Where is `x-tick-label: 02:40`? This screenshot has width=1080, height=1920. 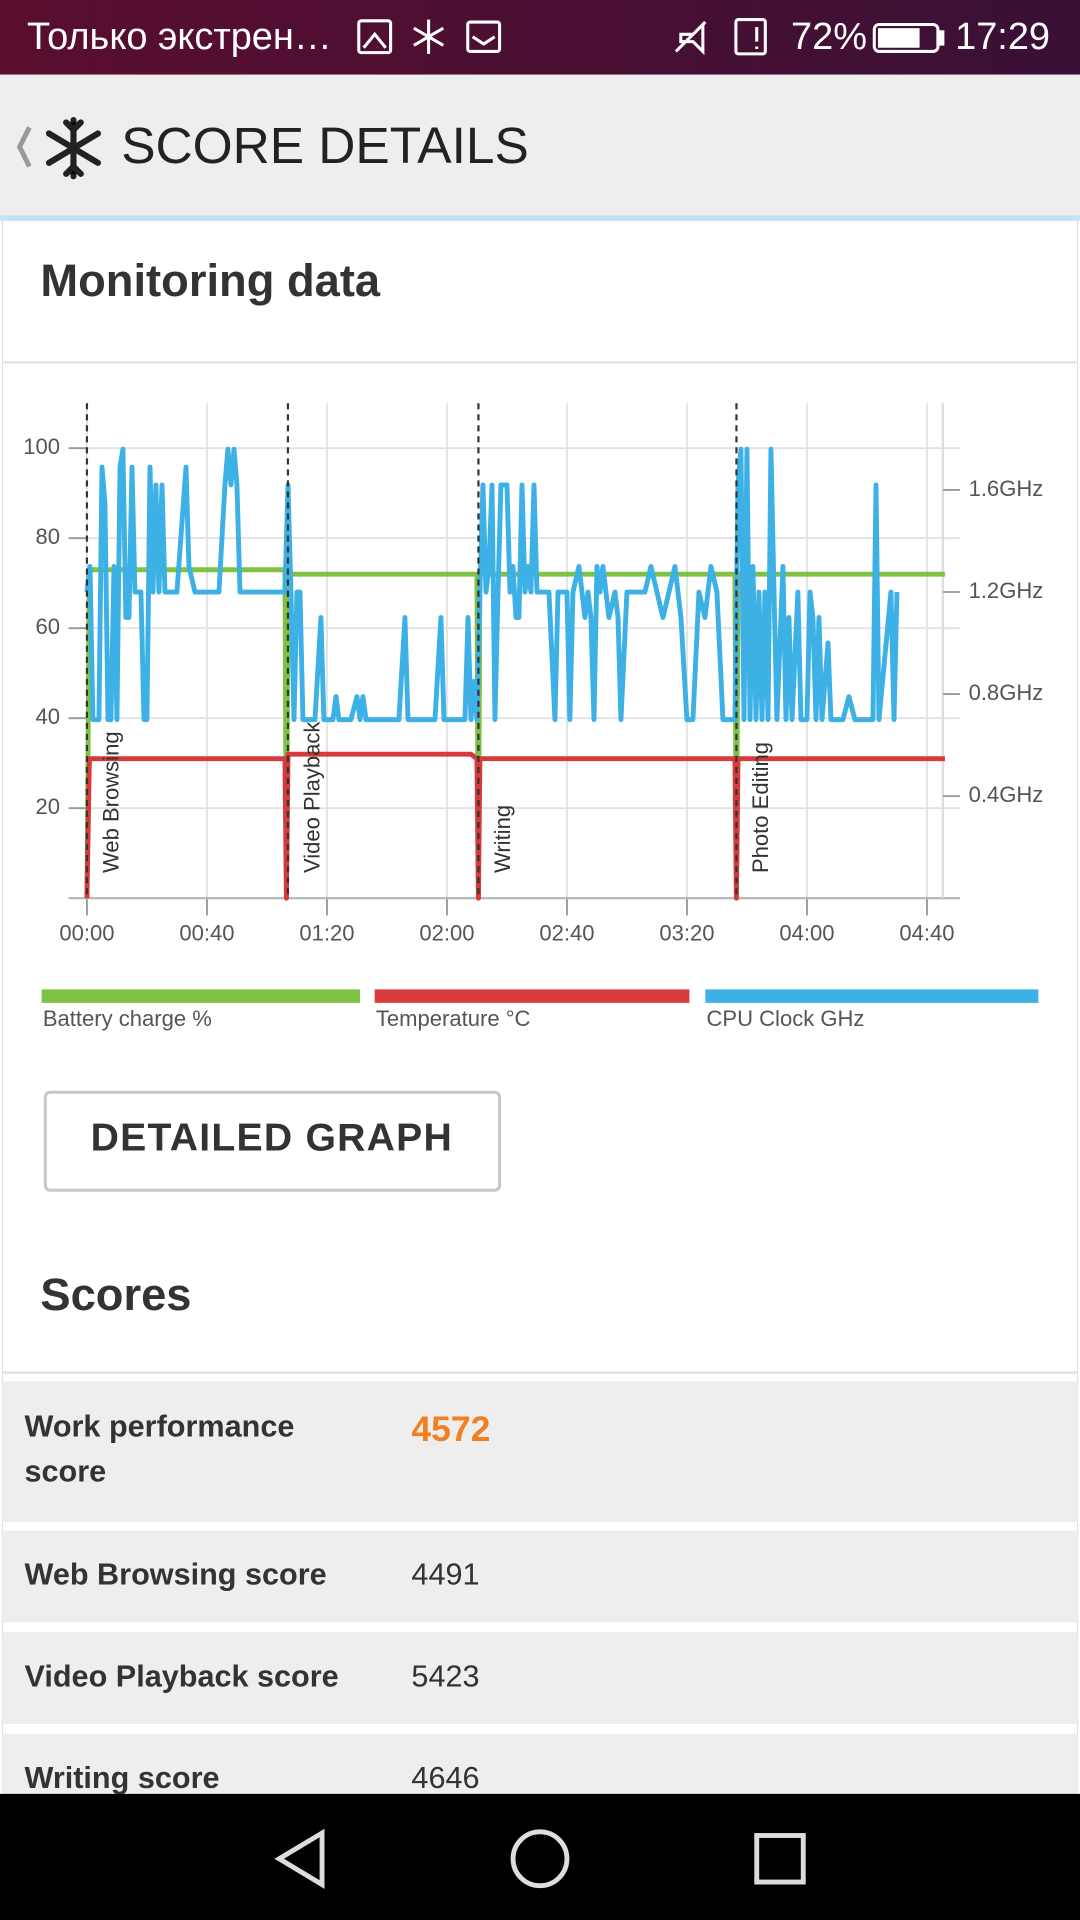 x-tick-label: 02:40 is located at coordinates (566, 933).